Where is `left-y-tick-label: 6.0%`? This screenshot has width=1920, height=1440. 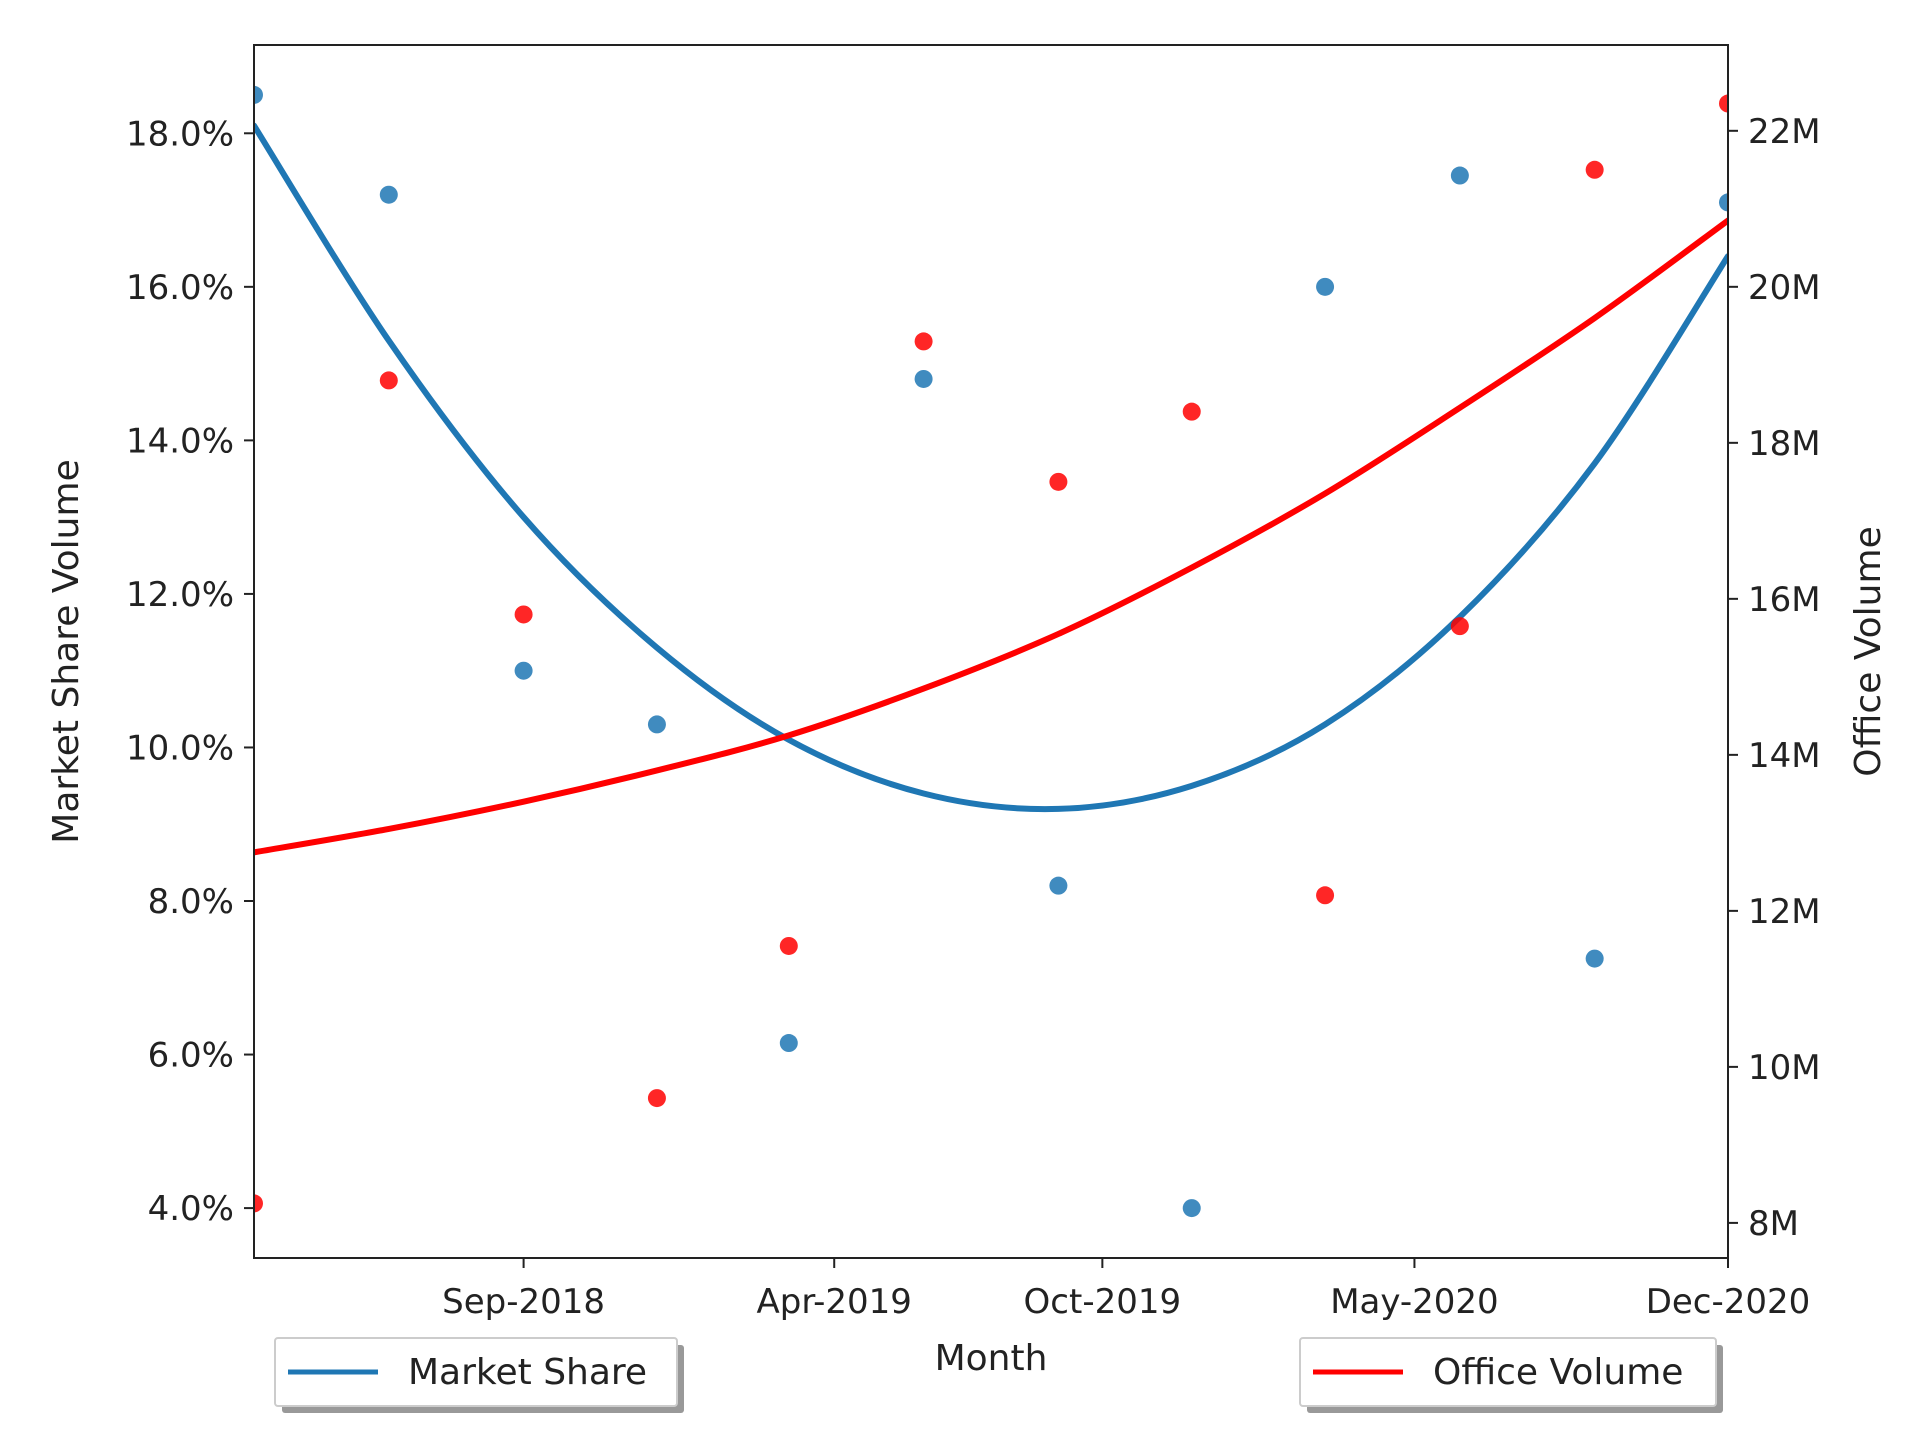
left-y-tick-label: 6.0% is located at coordinates (191, 1056).